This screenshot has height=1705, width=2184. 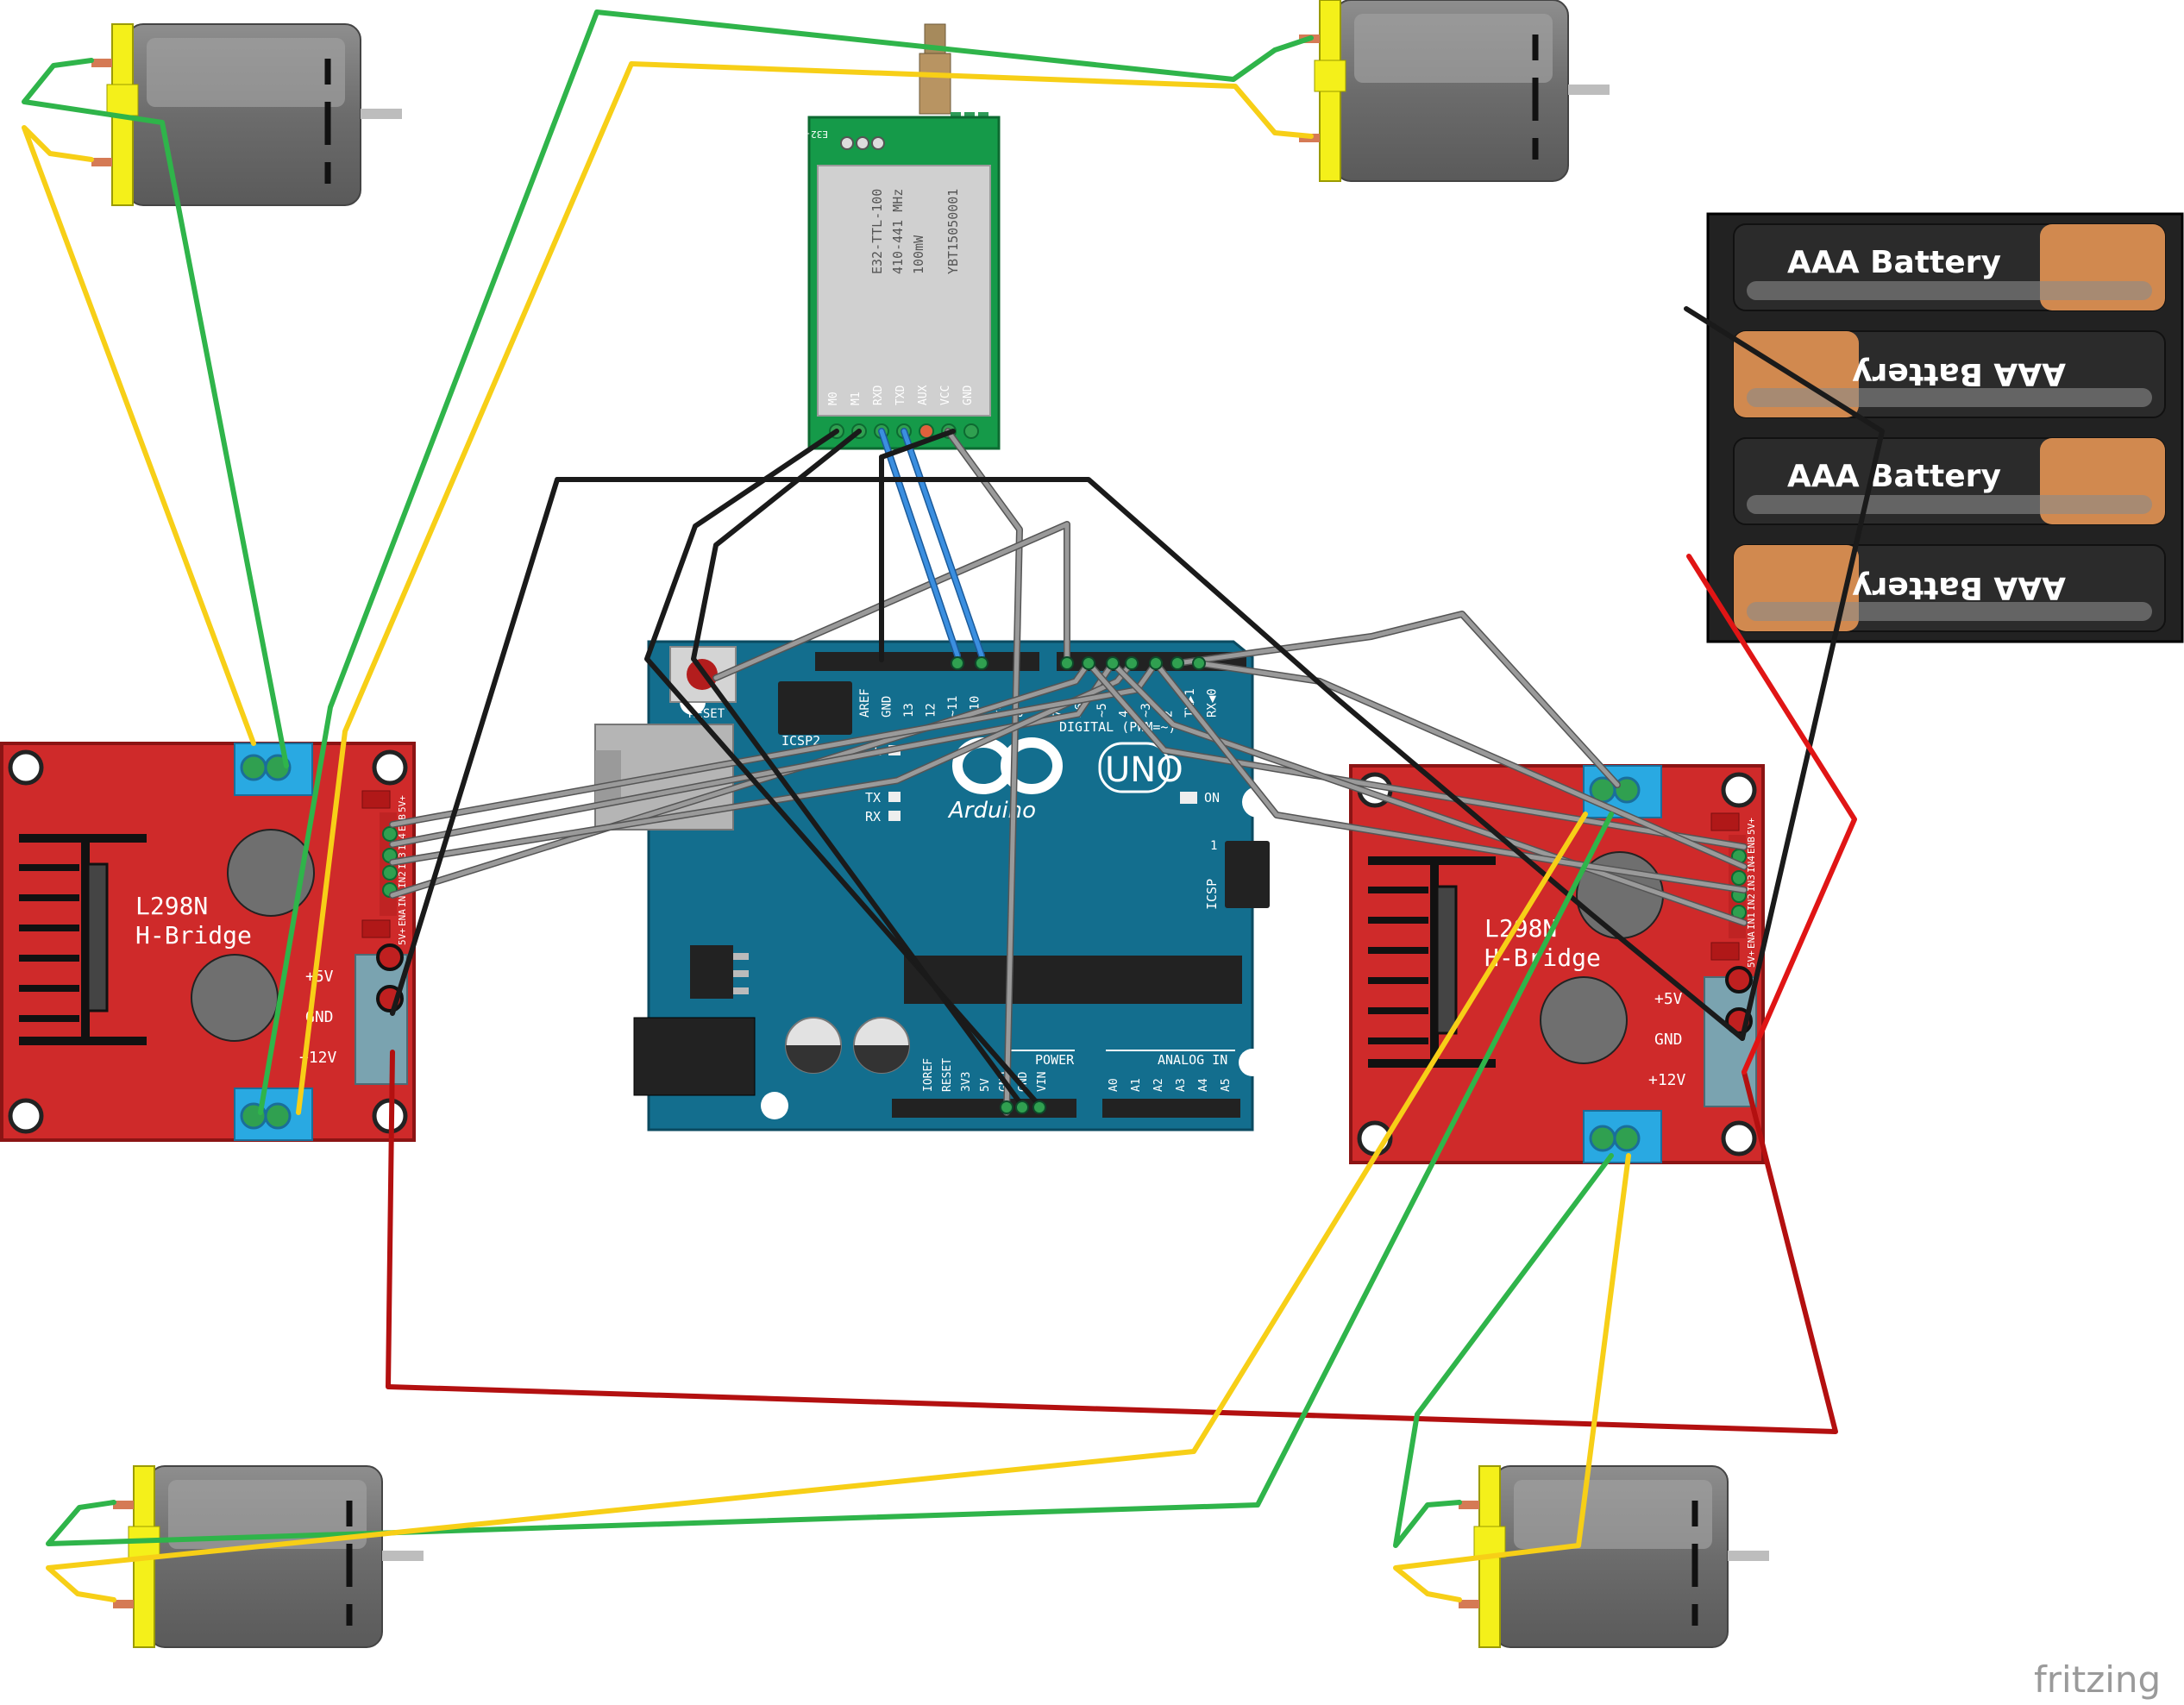 What do you see at coordinates (967, 1082) in the screenshot?
I see `arduino-power-pin-label: 3V3` at bounding box center [967, 1082].